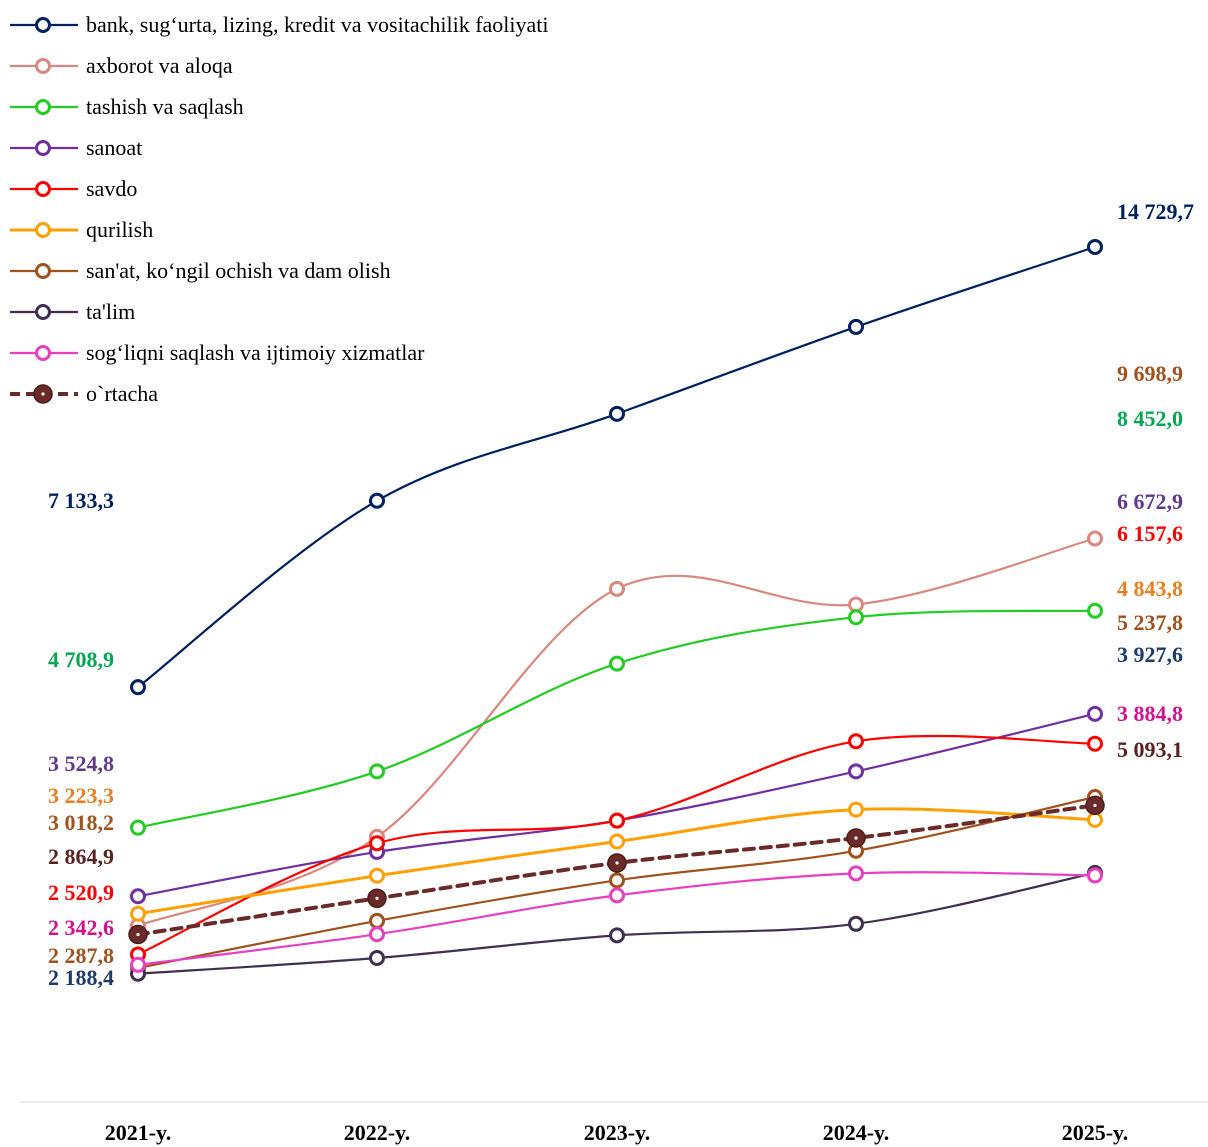 The height and width of the screenshot is (1147, 1208). Describe the element at coordinates (119, 229) in the screenshot. I see `legend-label: qurilish` at that location.